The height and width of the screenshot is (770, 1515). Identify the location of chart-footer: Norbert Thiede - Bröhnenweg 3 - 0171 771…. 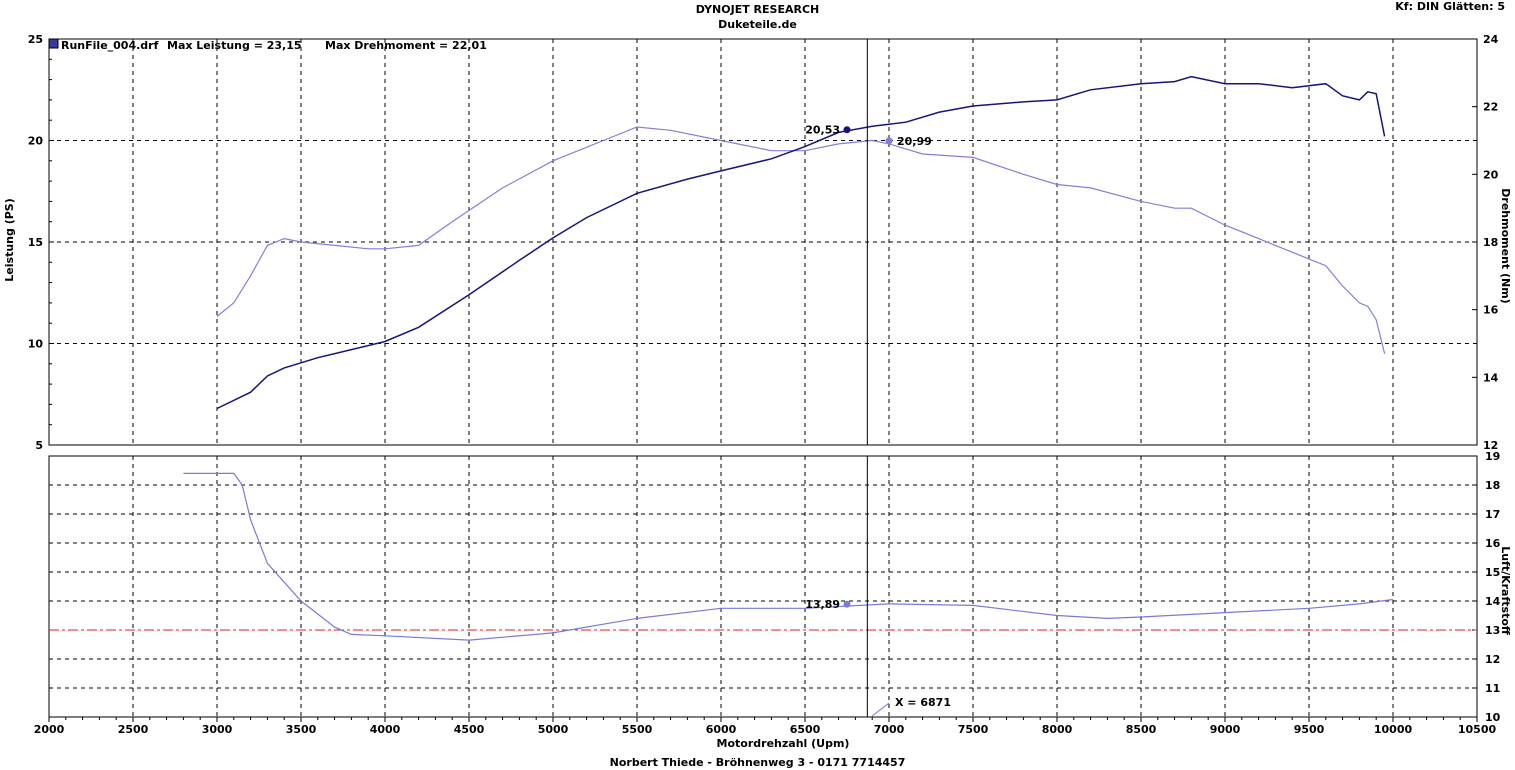
(757, 762).